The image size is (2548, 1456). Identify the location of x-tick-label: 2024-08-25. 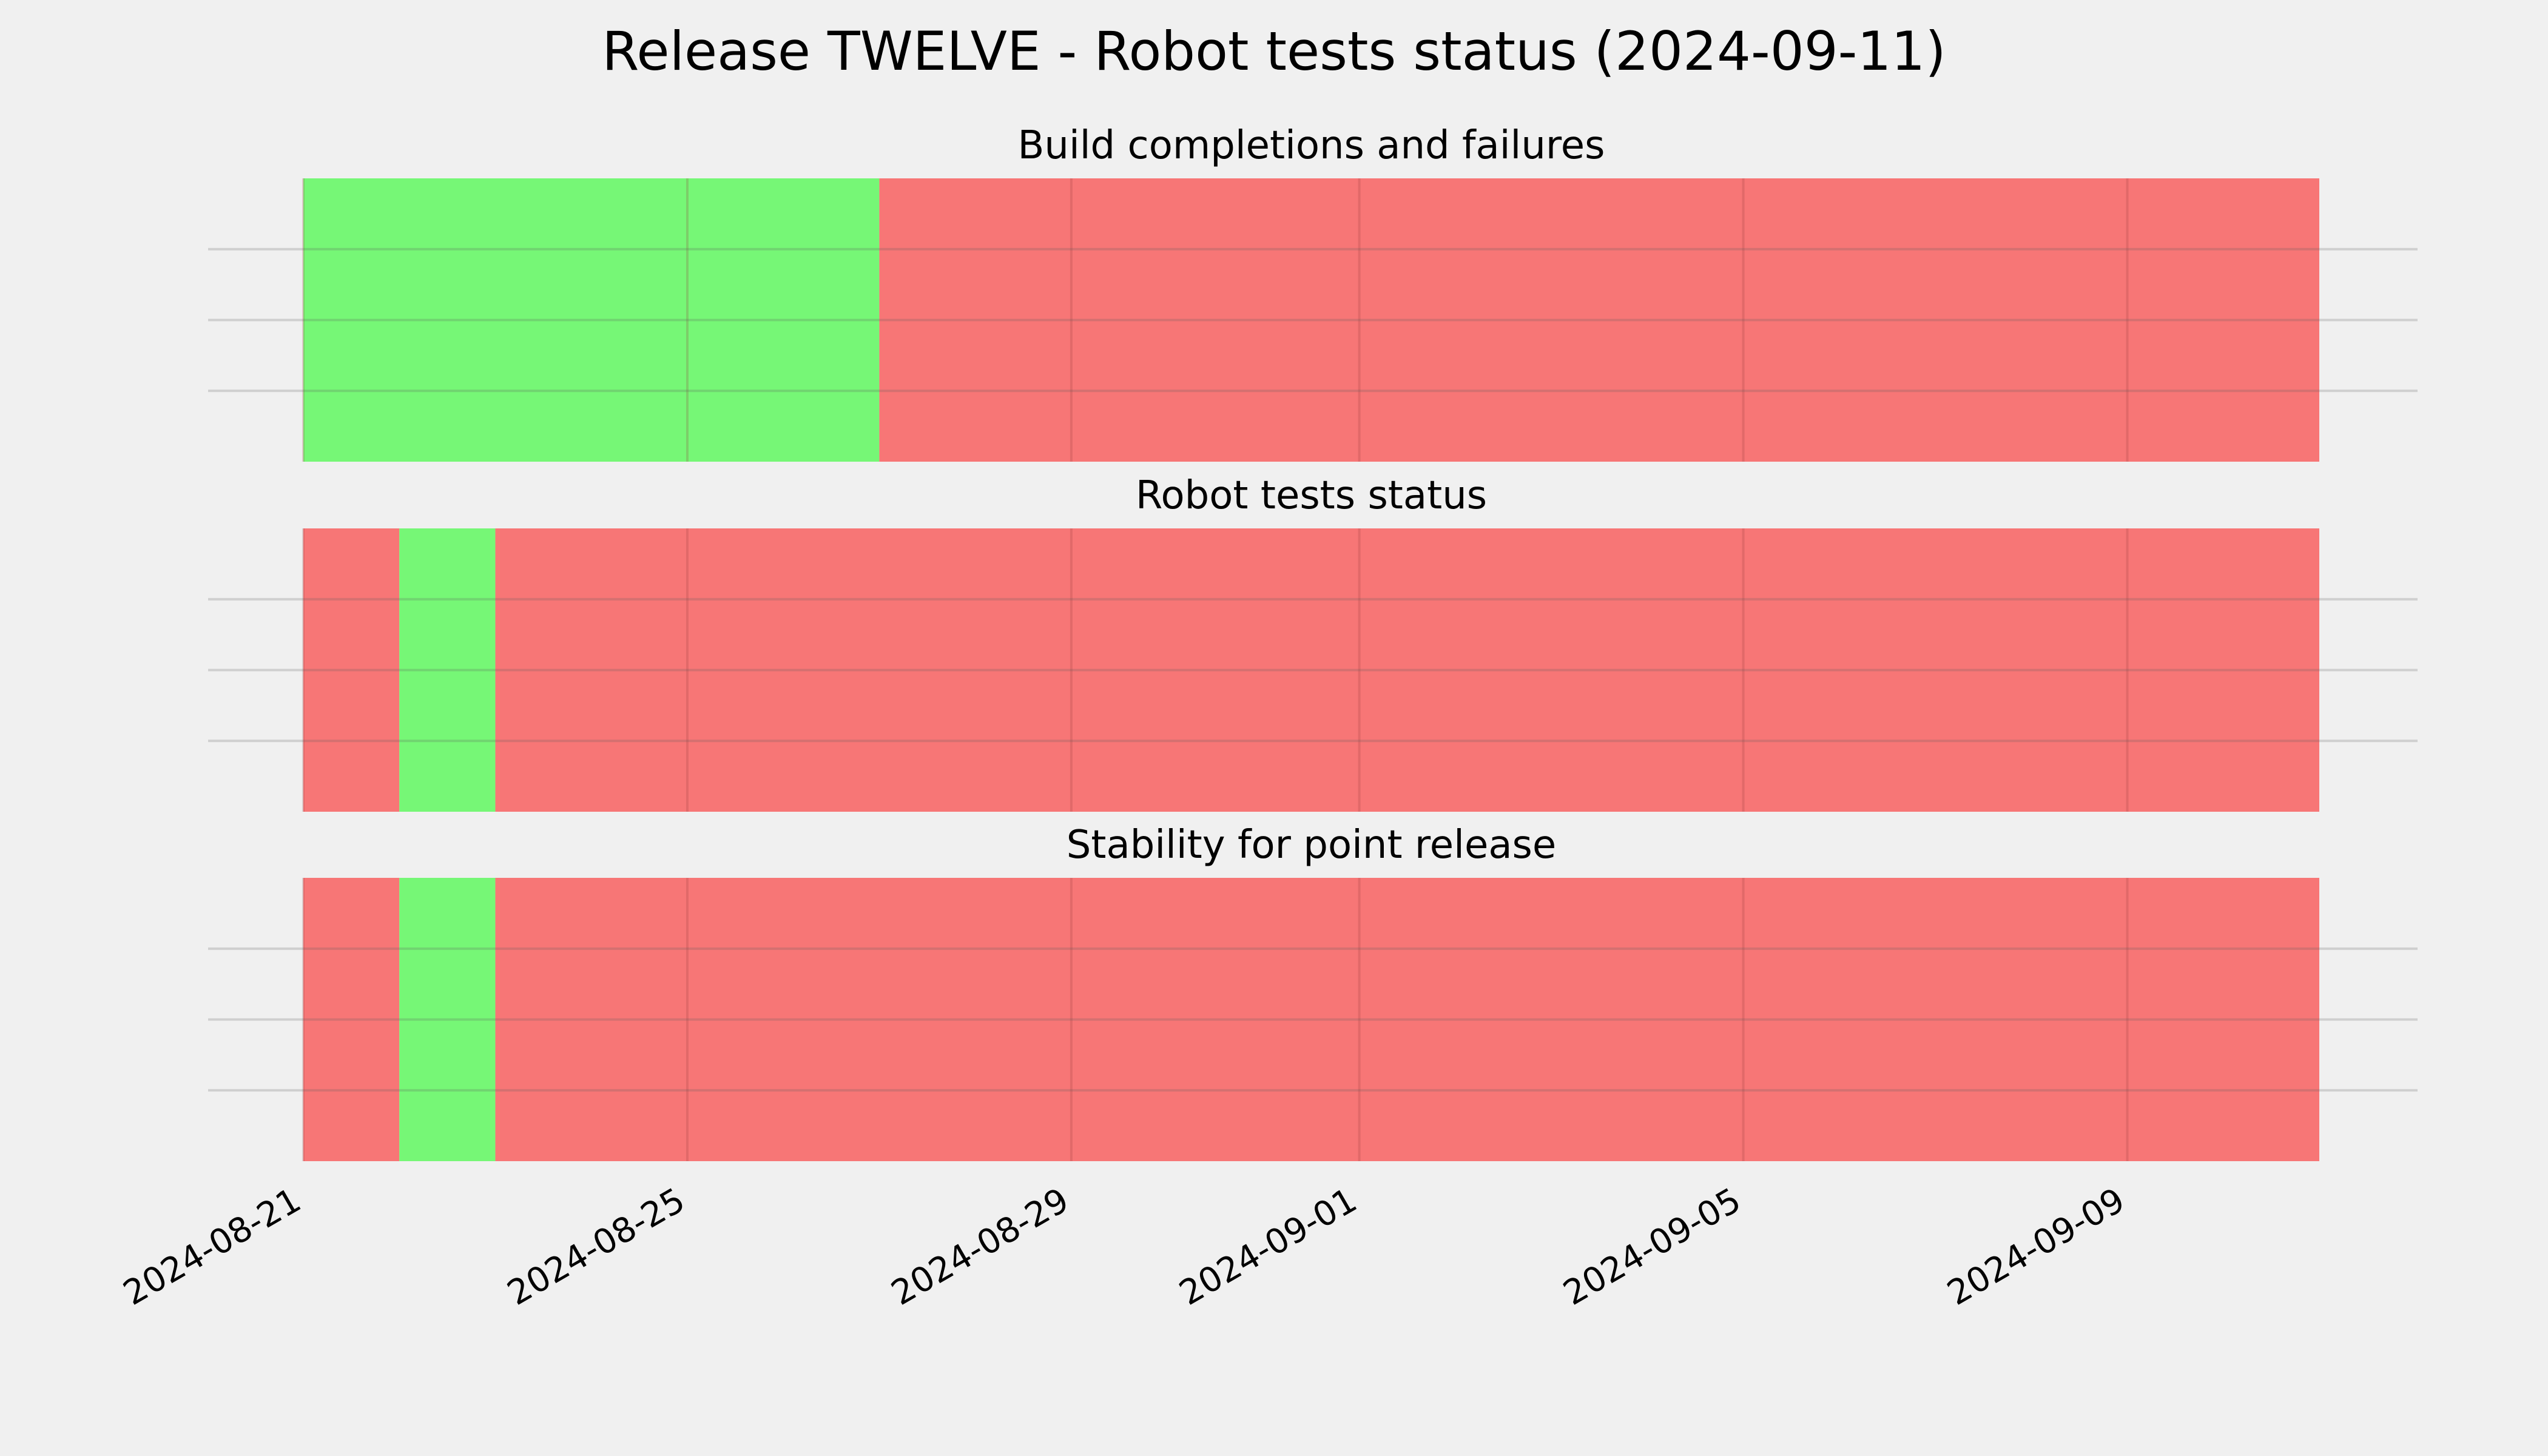
(596, 1247).